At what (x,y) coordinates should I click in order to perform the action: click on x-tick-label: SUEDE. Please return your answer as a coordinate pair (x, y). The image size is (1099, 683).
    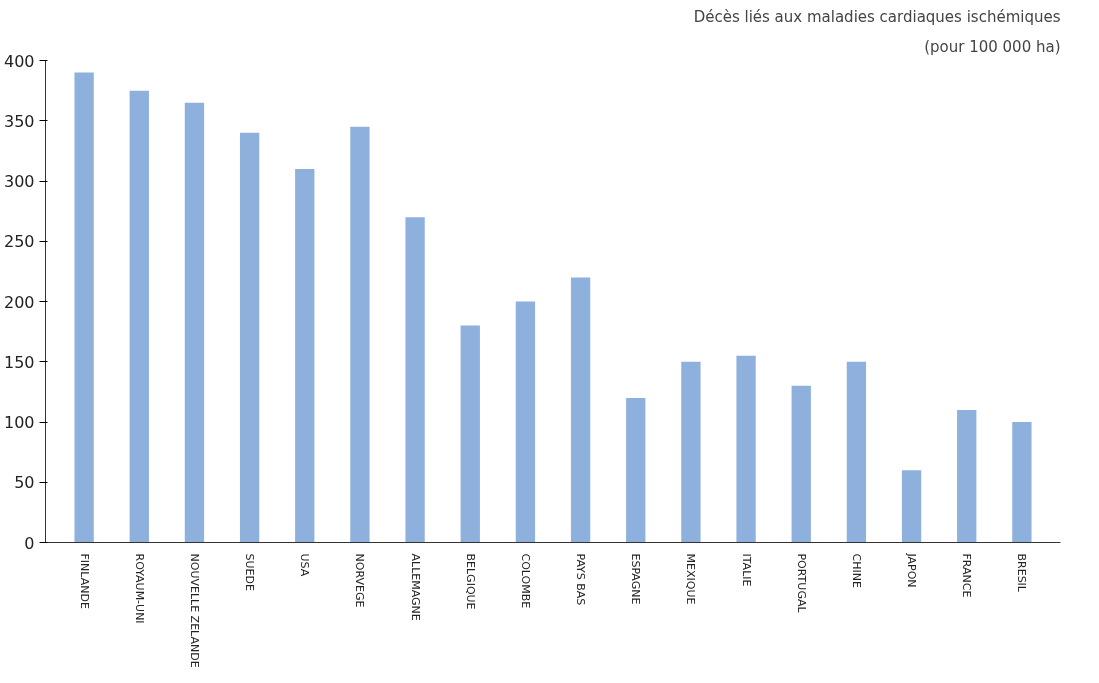
    Looking at the image, I should click on (250, 572).